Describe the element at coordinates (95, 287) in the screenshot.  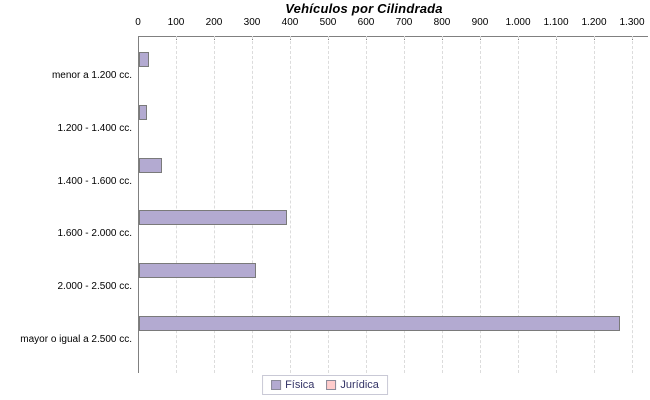
I see `category-label: 2.000 - 2.500 cc.` at that location.